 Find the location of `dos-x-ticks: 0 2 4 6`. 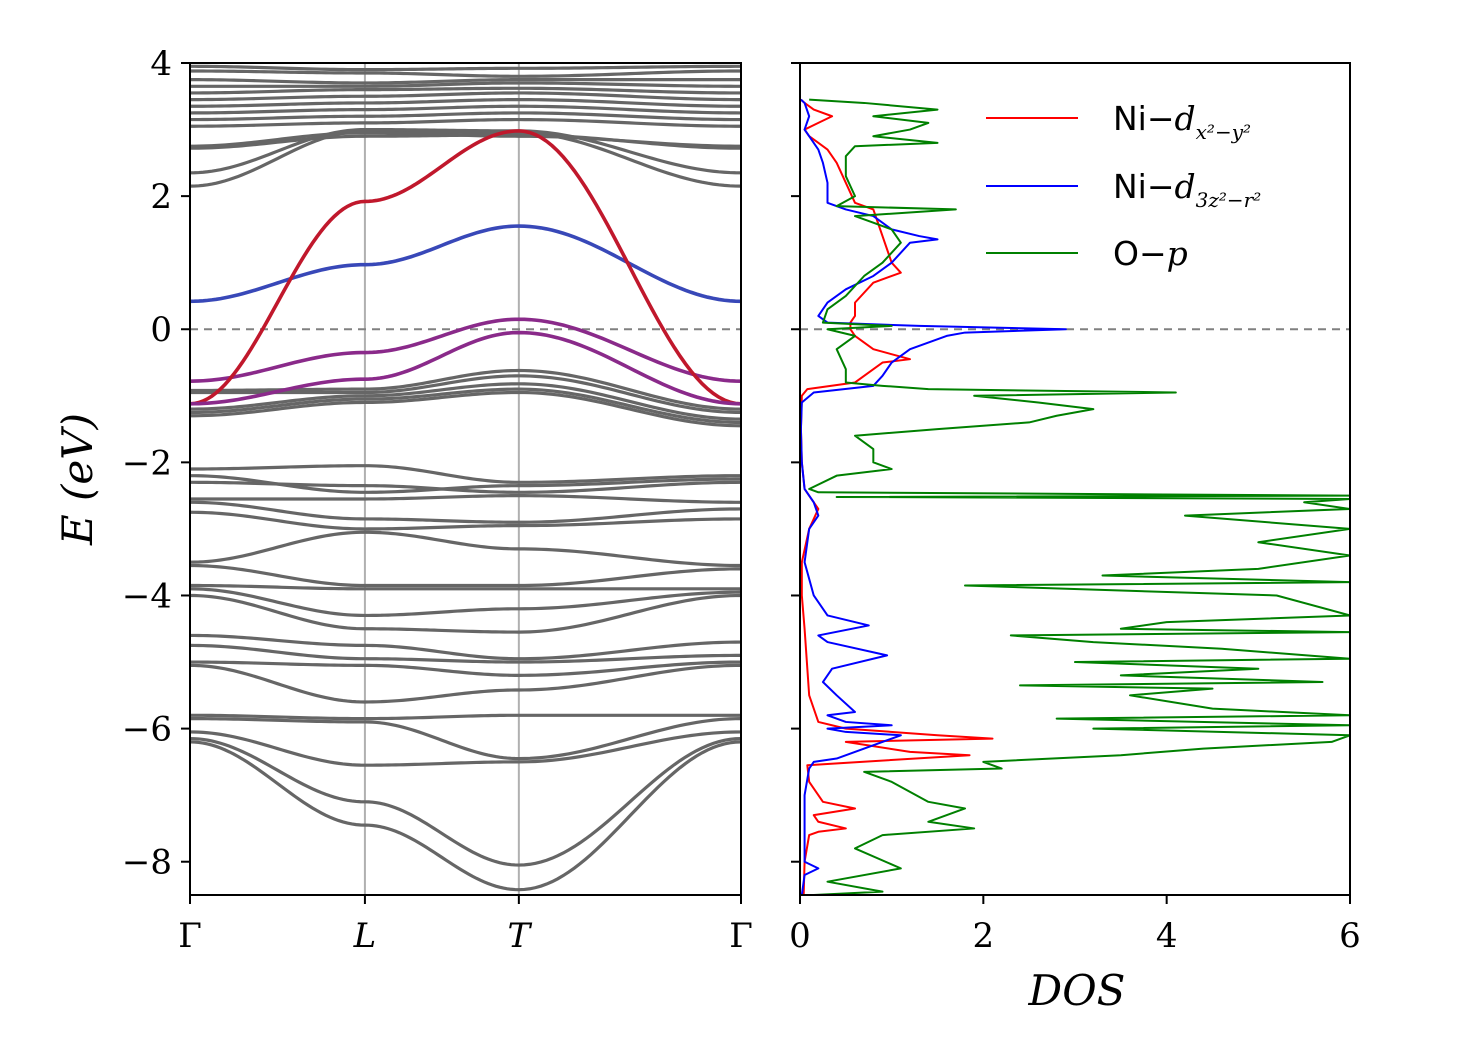

dos-x-ticks: 0 2 4 6 is located at coordinates (1075, 925).